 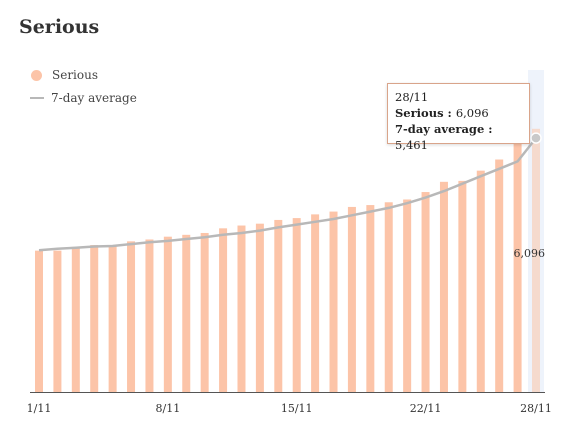 I want to click on x-tick-label-15-11: 15/11, so click(x=297, y=408).